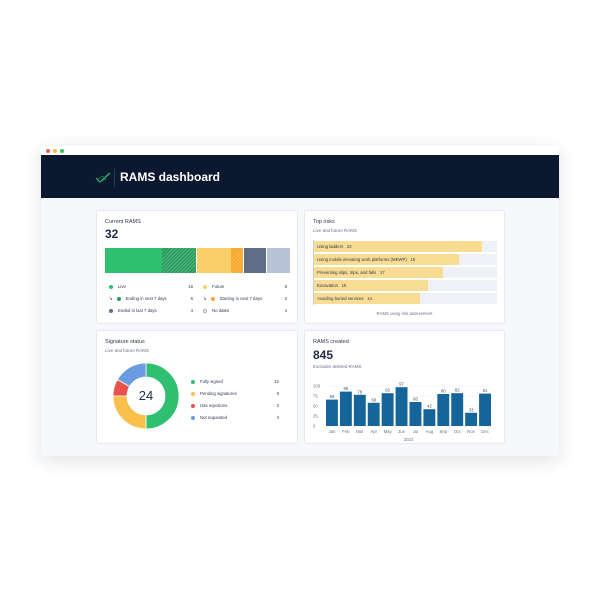 The image size is (600, 600). I want to click on legend-label: Future, so click(218, 286).